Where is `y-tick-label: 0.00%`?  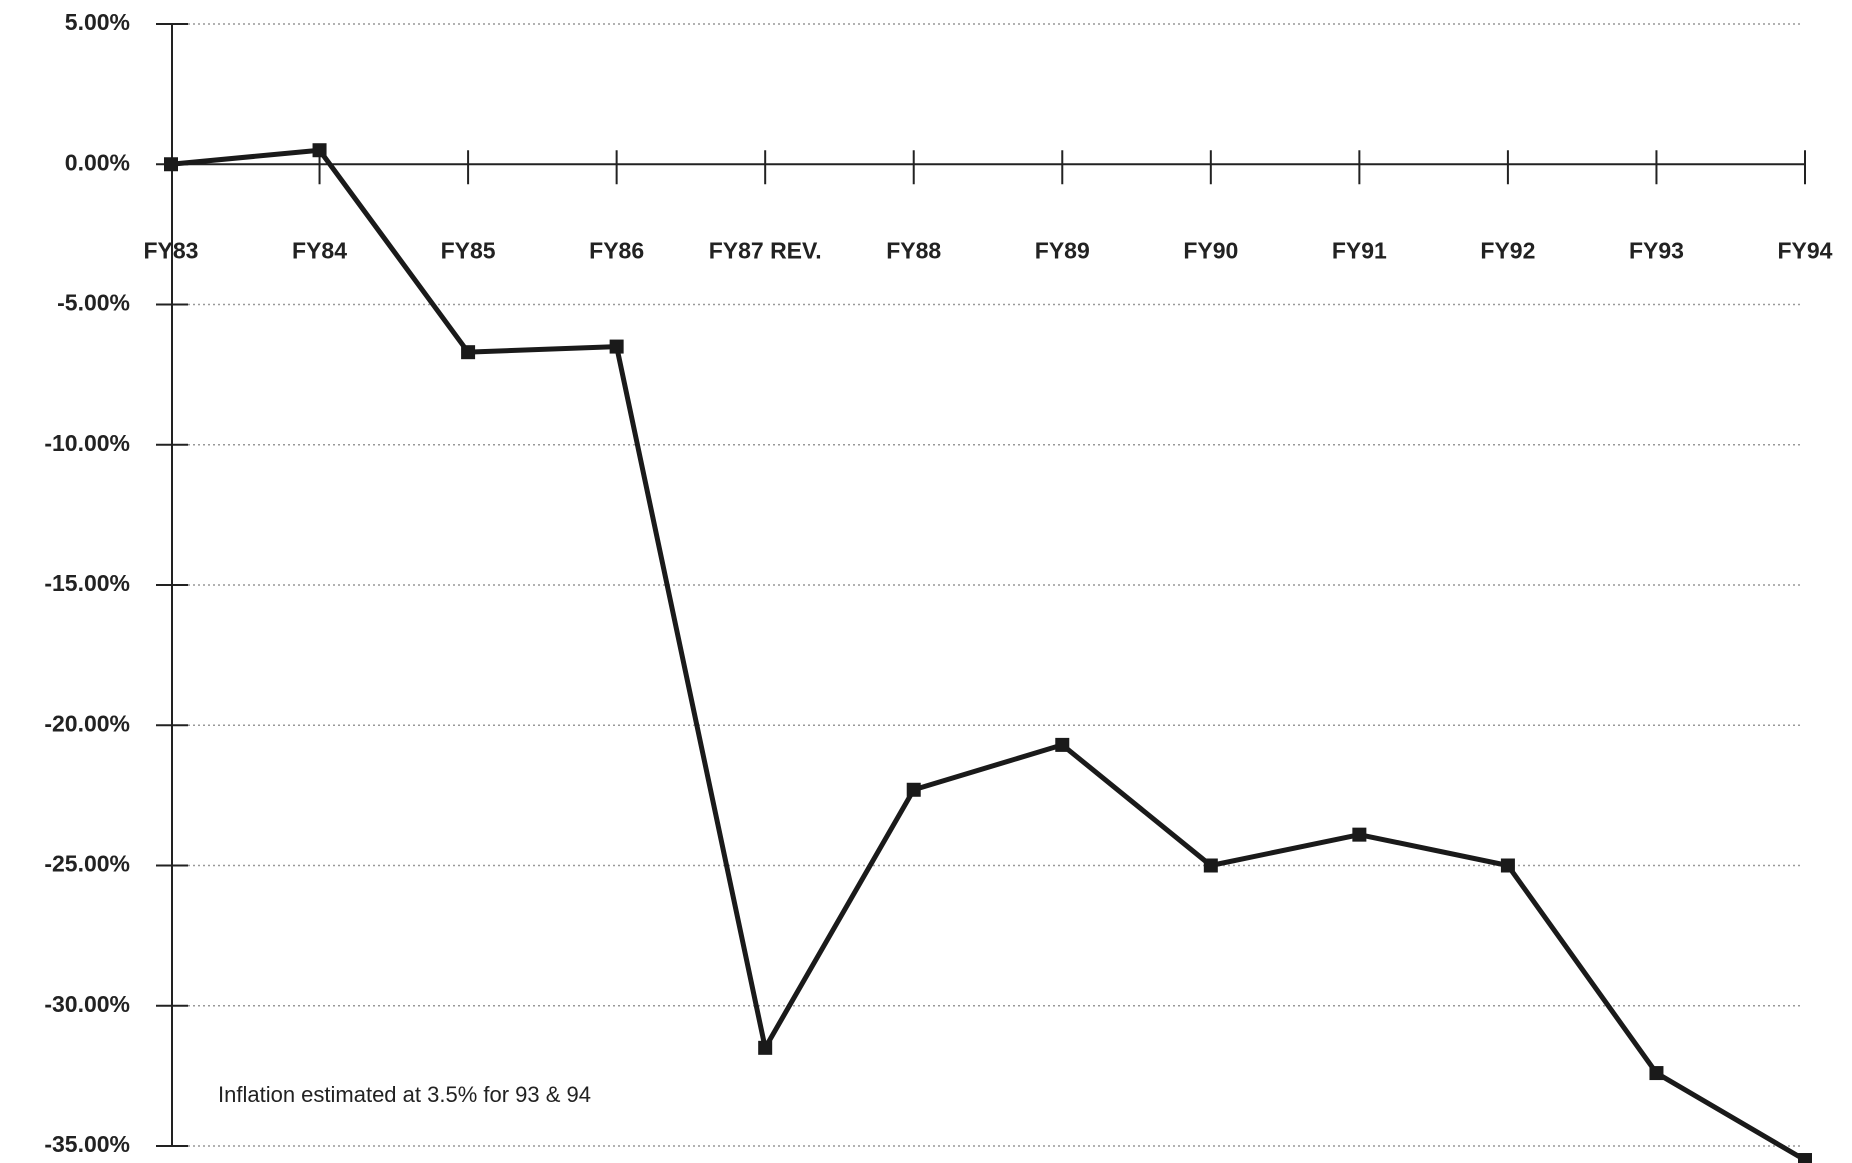 y-tick-label: 0.00% is located at coordinates (97, 162).